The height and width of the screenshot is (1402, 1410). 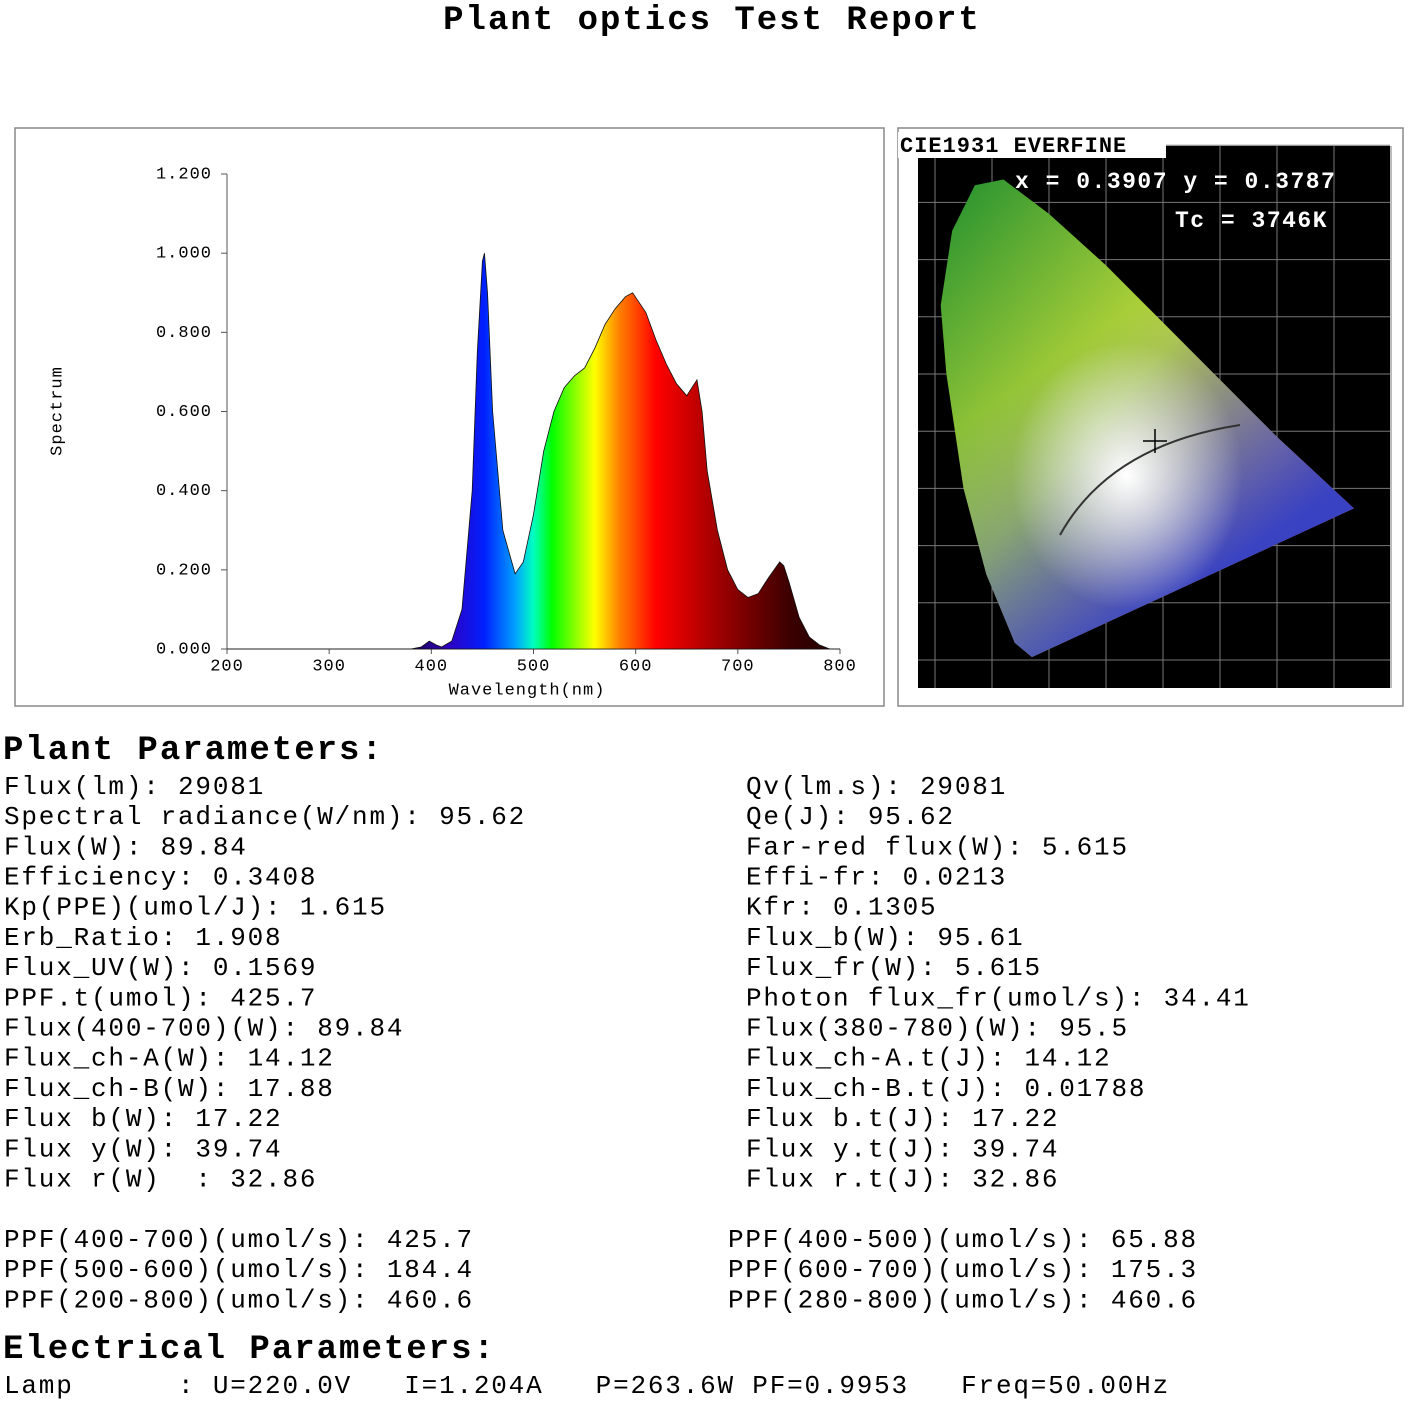 What do you see at coordinates (184, 491) in the screenshot?
I see `y-tick-label: 0.400` at bounding box center [184, 491].